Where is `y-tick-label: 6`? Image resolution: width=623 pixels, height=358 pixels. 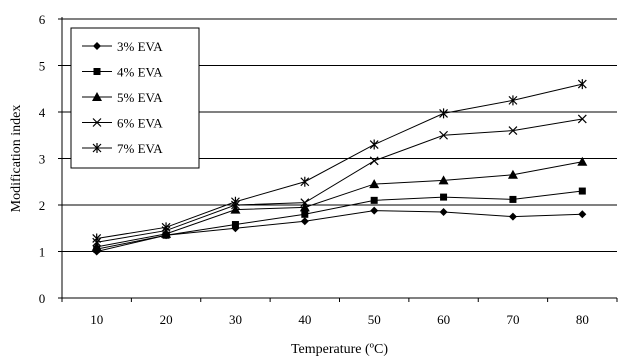 y-tick-label: 6 is located at coordinates (42, 19).